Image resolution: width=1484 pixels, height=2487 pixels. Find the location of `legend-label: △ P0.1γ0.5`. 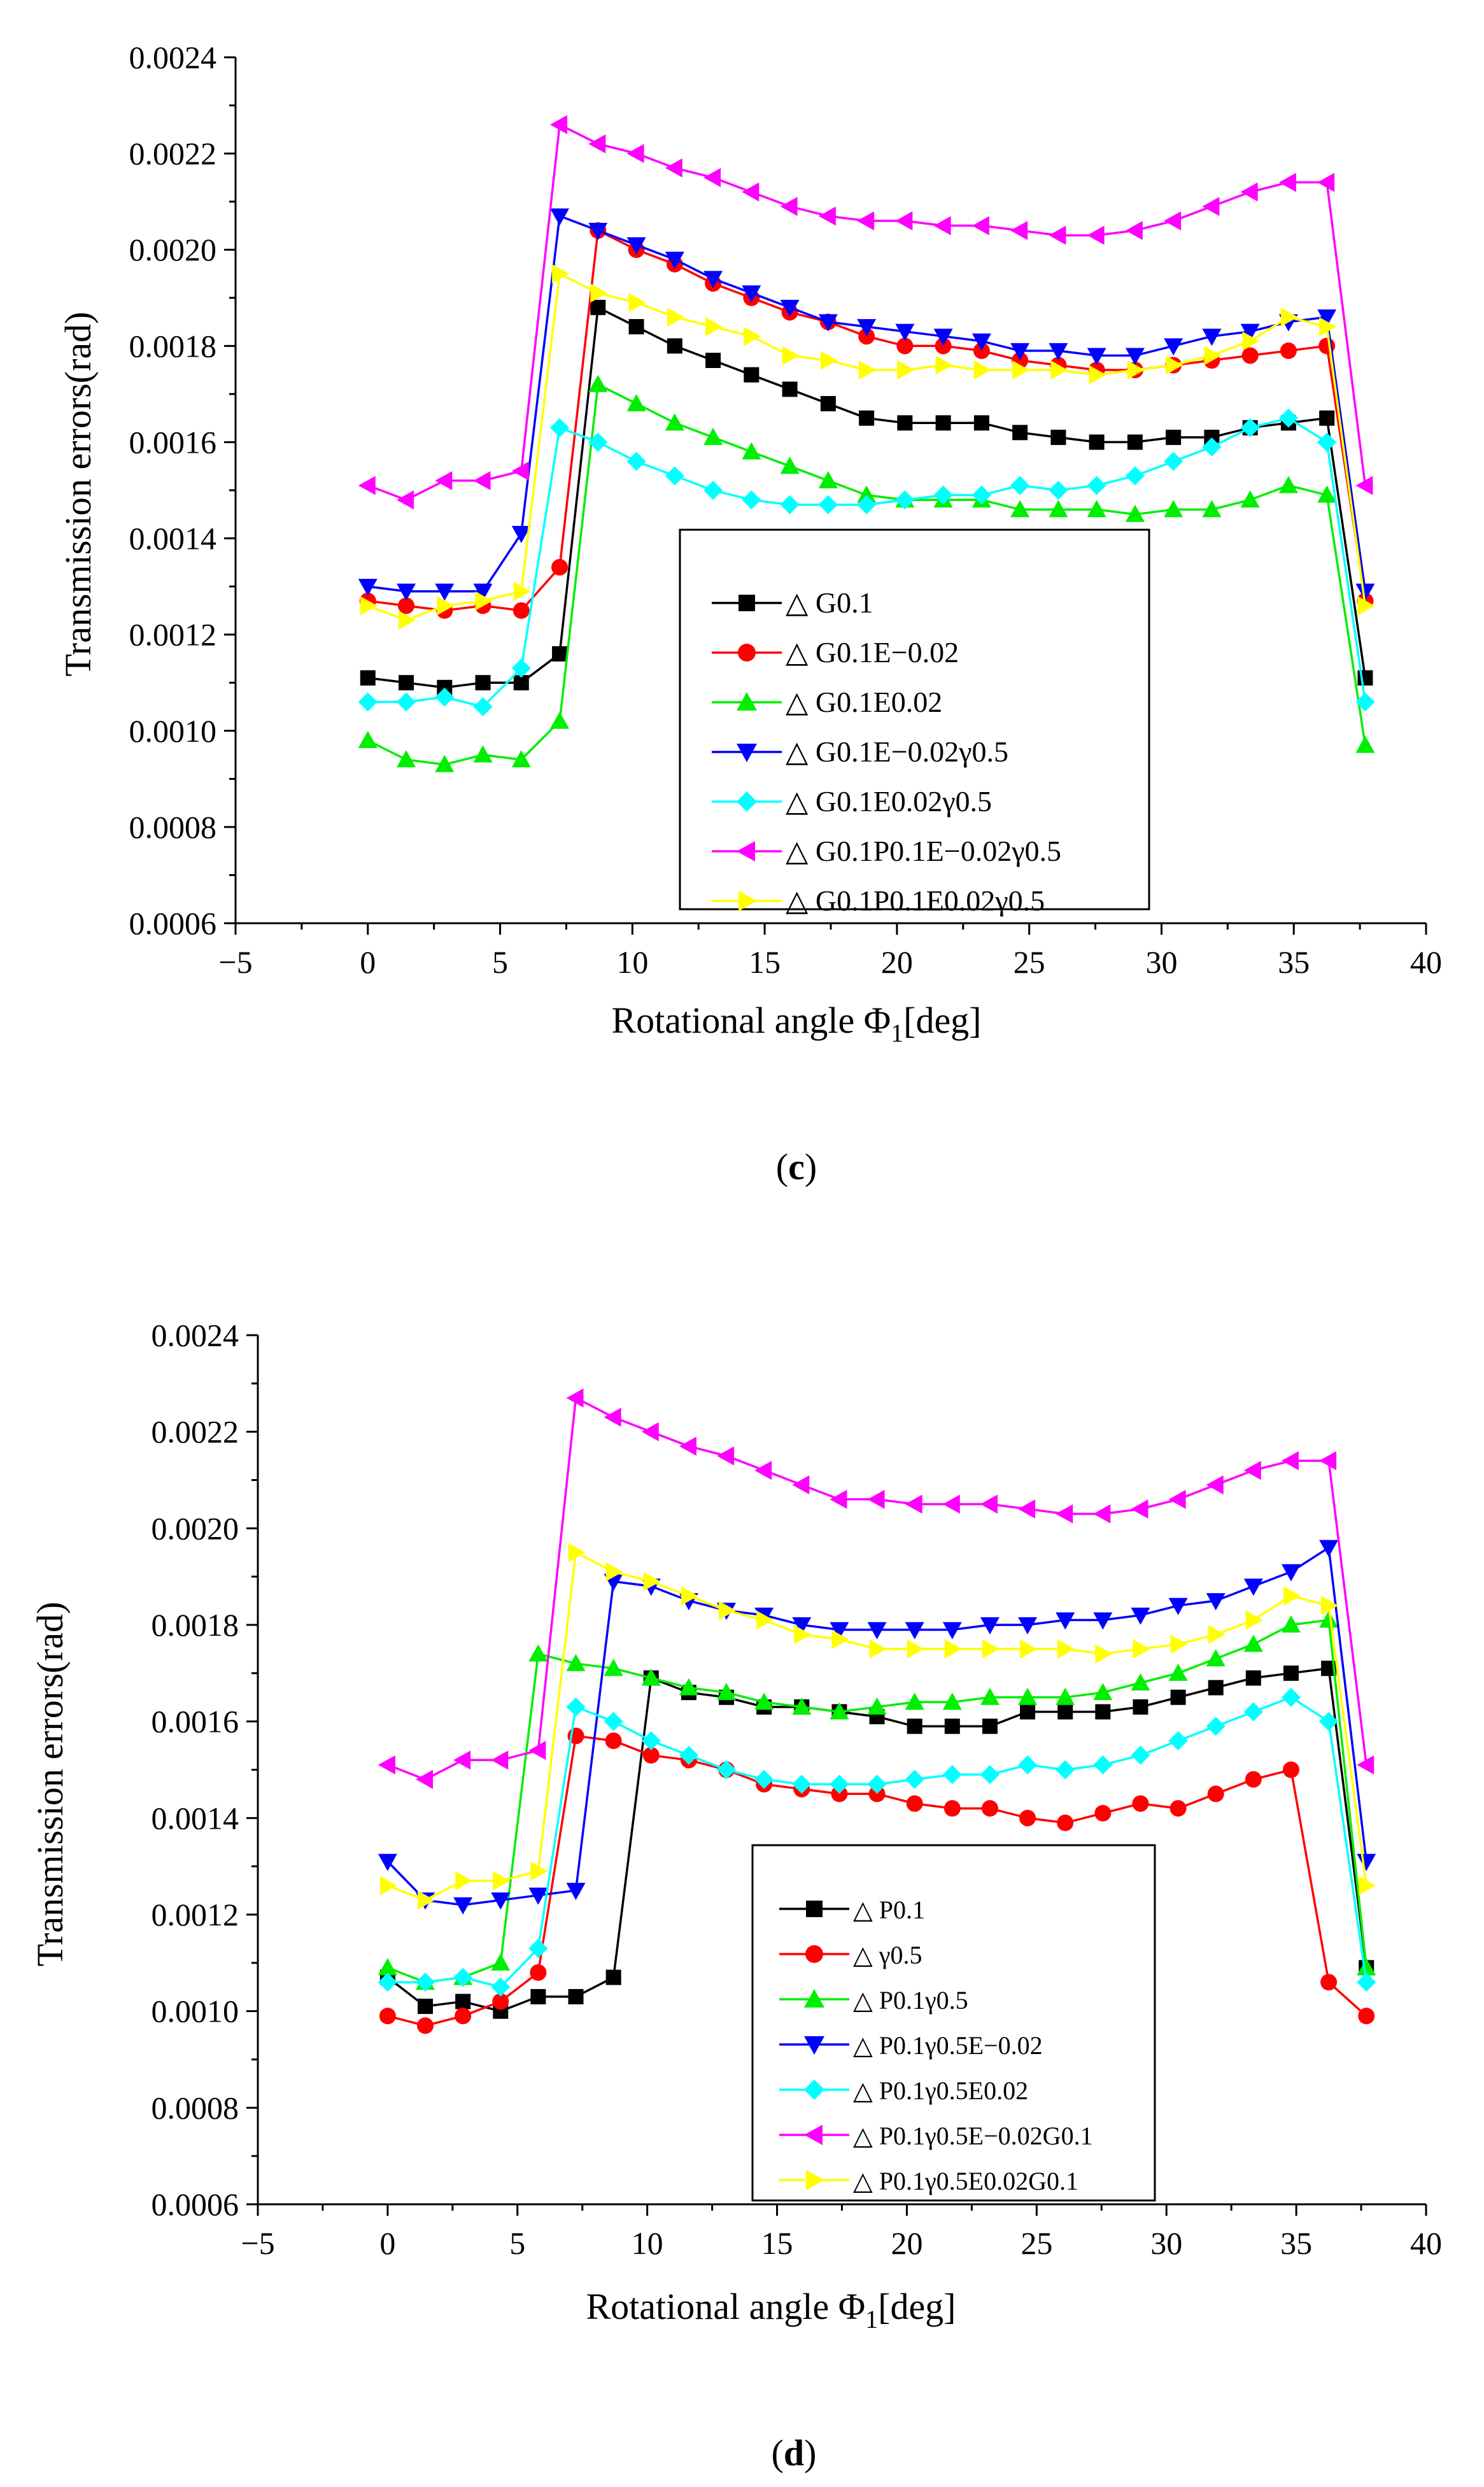

legend-label: △ P0.1γ0.5 is located at coordinates (910, 2001).